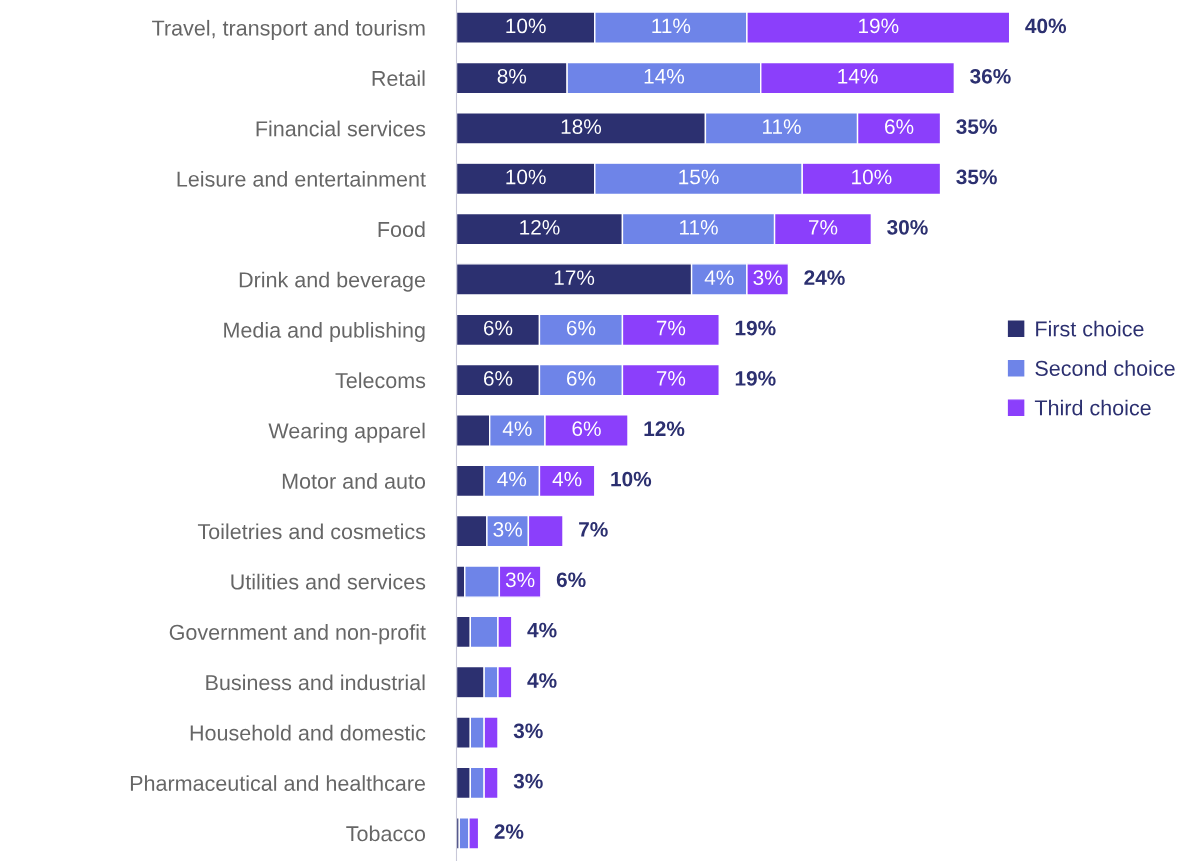 The width and height of the screenshot is (1195, 861). Describe the element at coordinates (1105, 368) in the screenshot. I see `legend-label: Second choice` at that location.